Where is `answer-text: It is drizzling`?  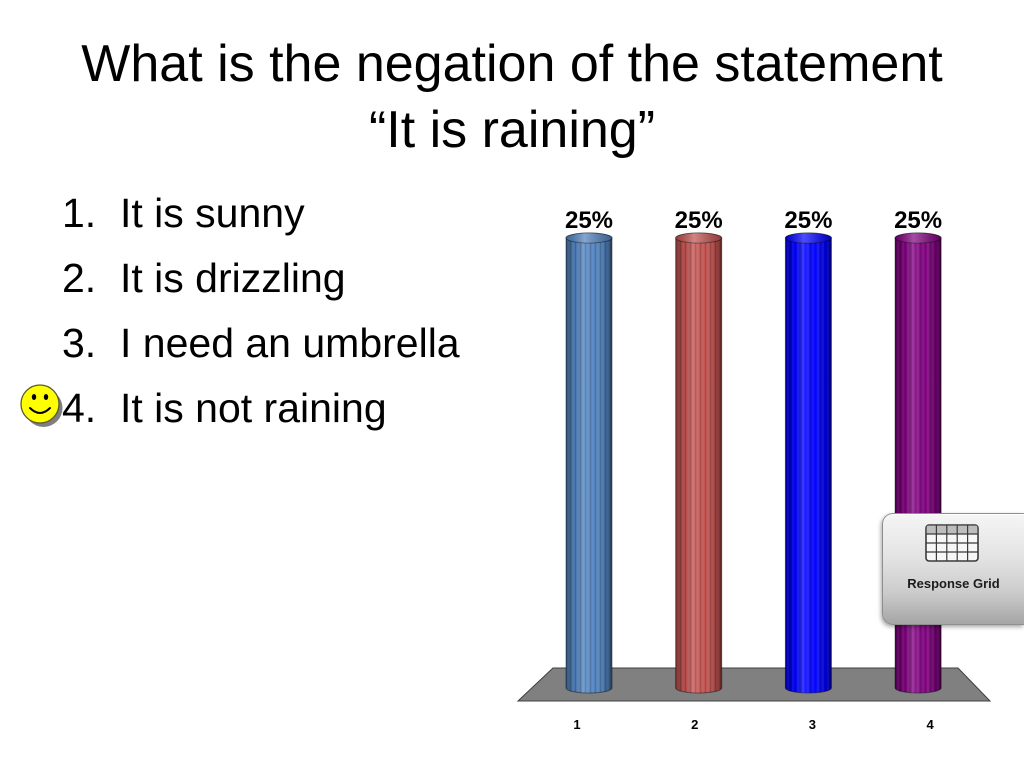 answer-text: It is drizzling is located at coordinates (233, 278).